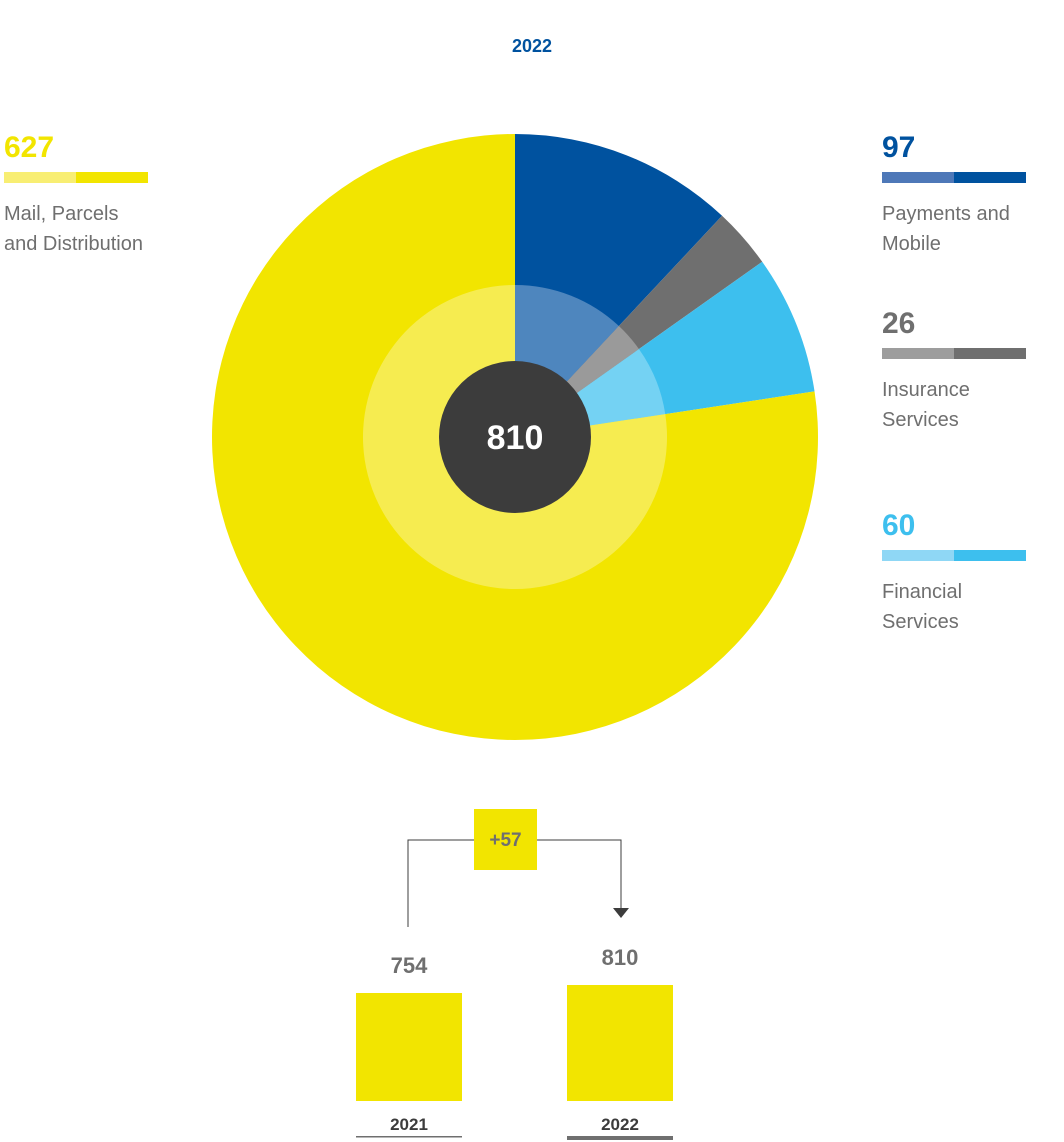  Describe the element at coordinates (76, 195) in the screenshot. I see `legend-mail-parcels-distribution: 627 Mail, Parcels and Distribution` at that location.